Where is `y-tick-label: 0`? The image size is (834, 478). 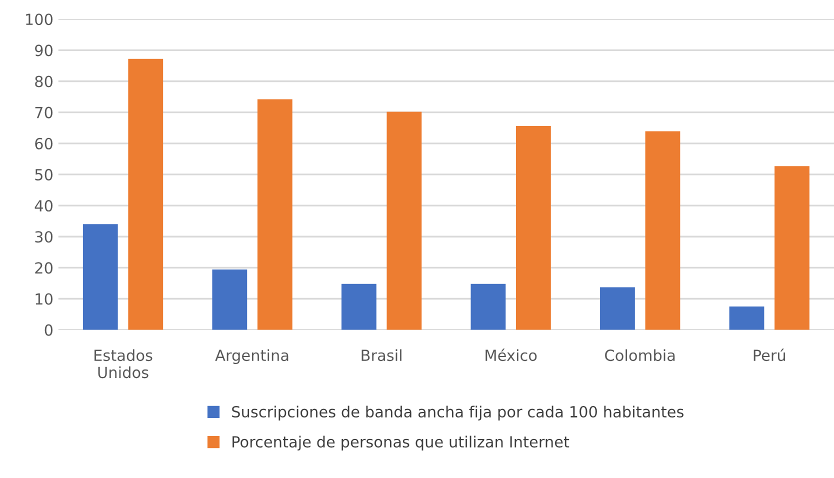
y-tick-label: 0 is located at coordinates (48, 330).